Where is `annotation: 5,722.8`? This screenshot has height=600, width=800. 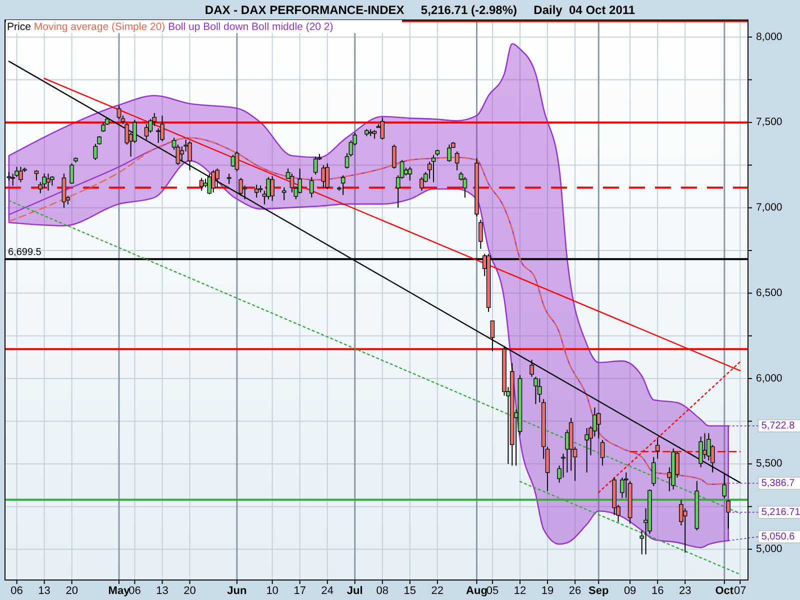 annotation: 5,722.8 is located at coordinates (778, 426).